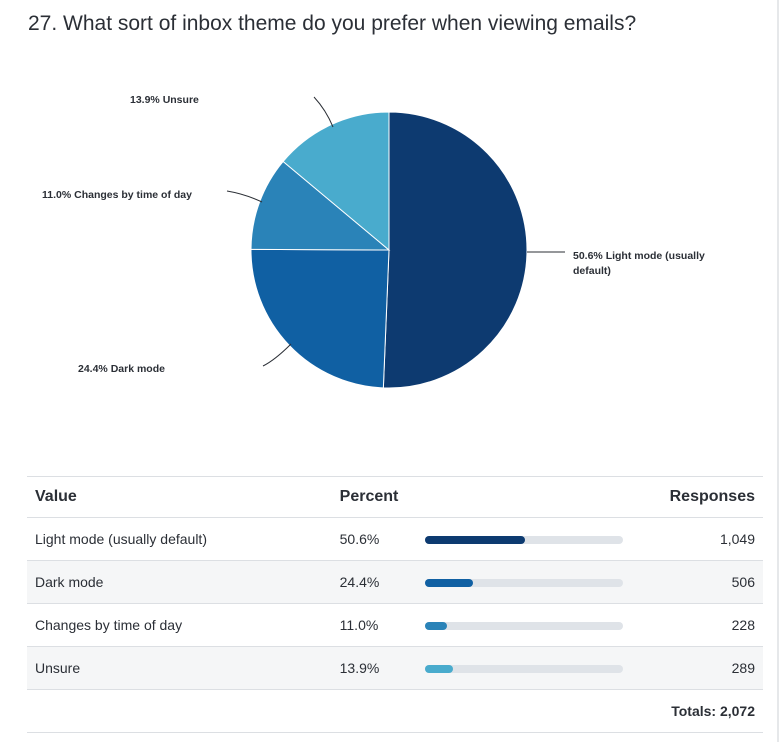 The height and width of the screenshot is (742, 779). What do you see at coordinates (374, 539) in the screenshot?
I see `row-percent: 50.6%` at bounding box center [374, 539].